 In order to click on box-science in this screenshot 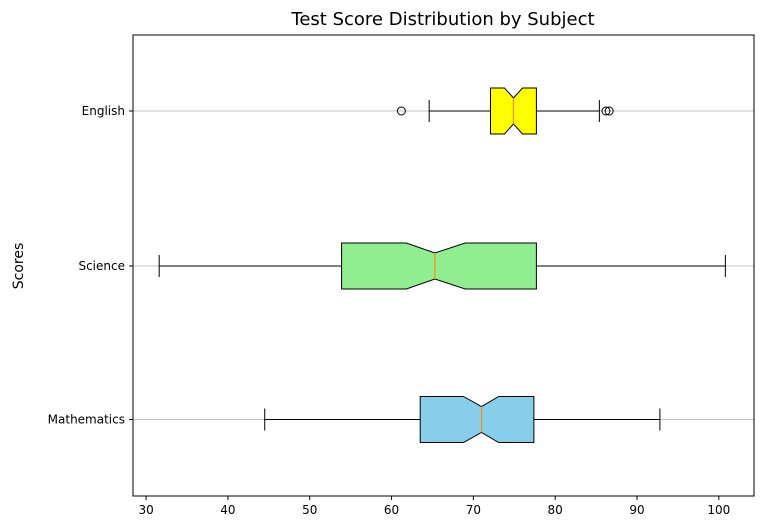, I will do `click(442, 266)`.